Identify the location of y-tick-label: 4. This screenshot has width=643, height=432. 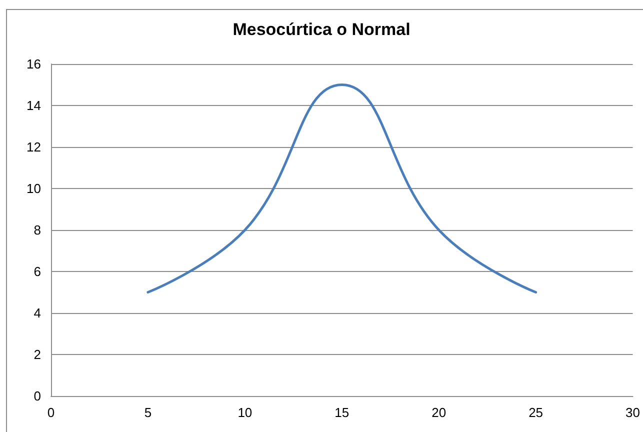
(37, 313).